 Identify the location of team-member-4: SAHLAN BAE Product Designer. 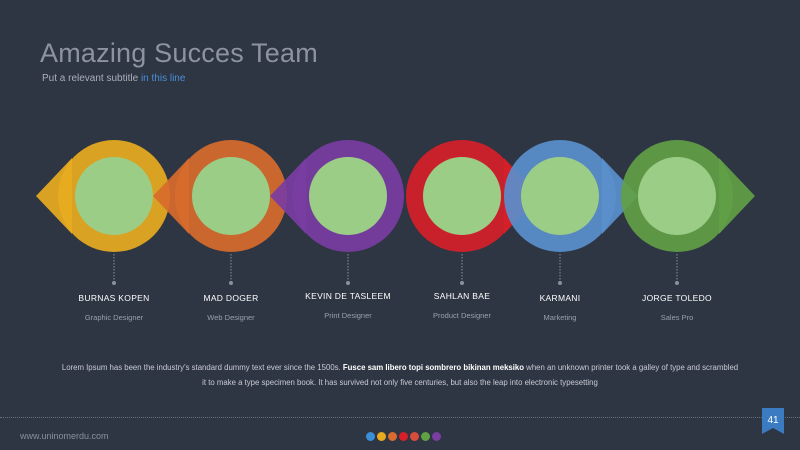
(462, 305).